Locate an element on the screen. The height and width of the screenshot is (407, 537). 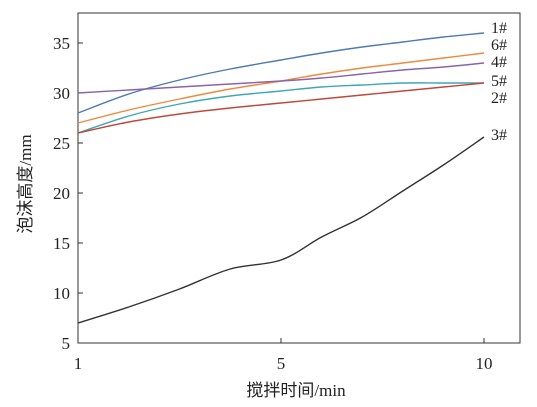
y-tick-label: 5 is located at coordinates (66, 343).